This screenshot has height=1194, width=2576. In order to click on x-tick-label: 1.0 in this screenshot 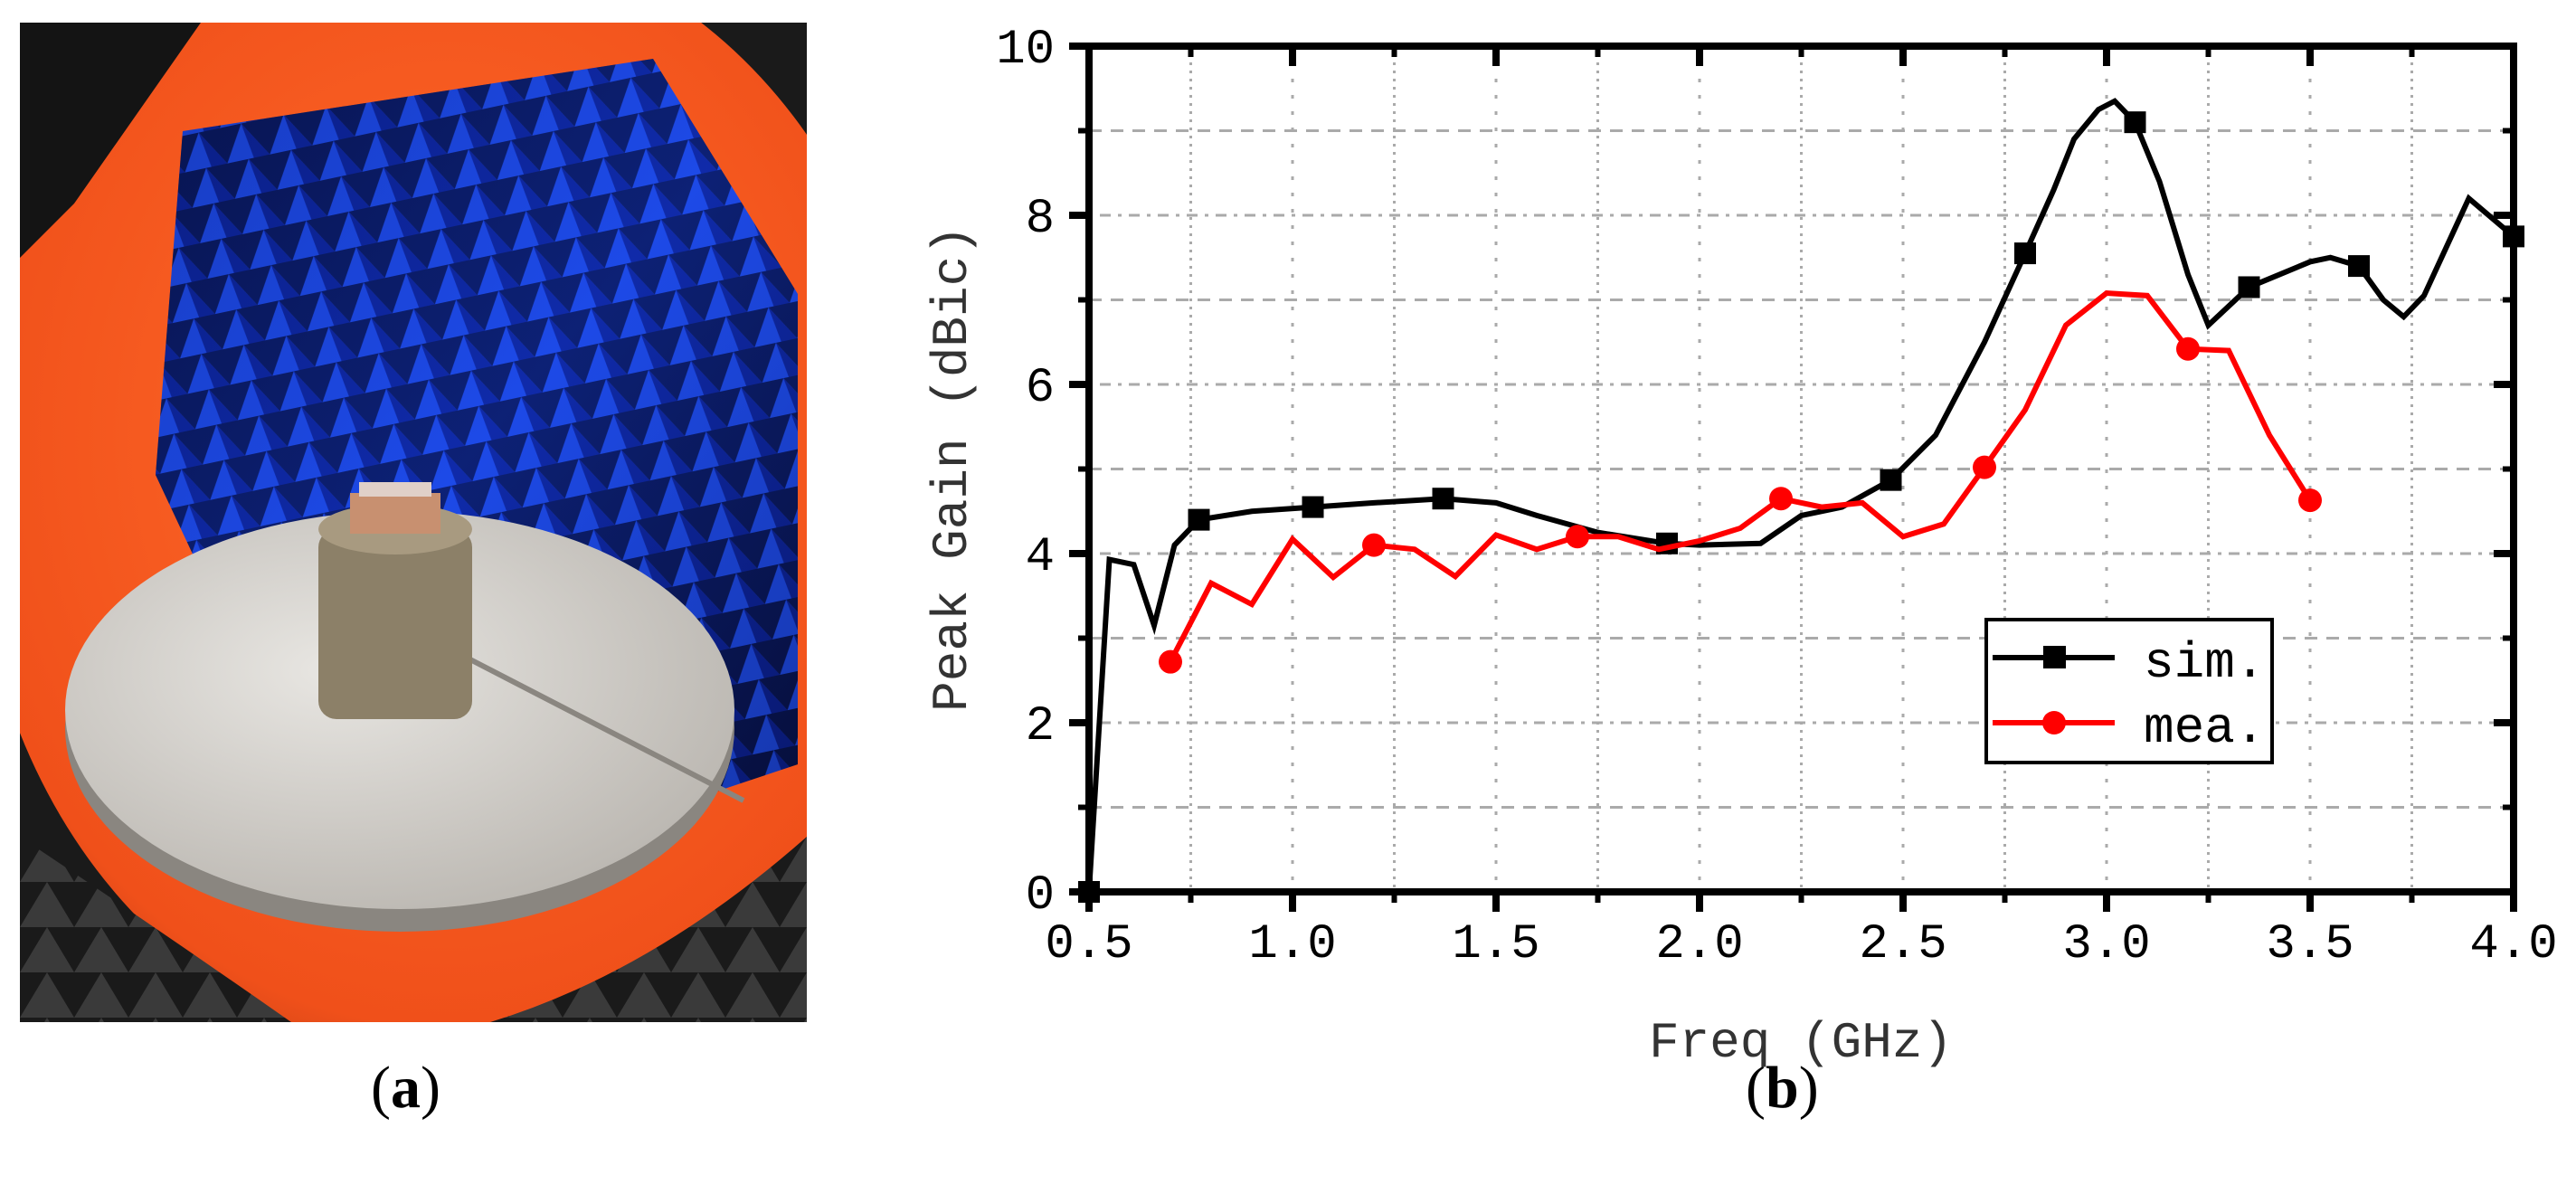, I will do `click(1292, 944)`.